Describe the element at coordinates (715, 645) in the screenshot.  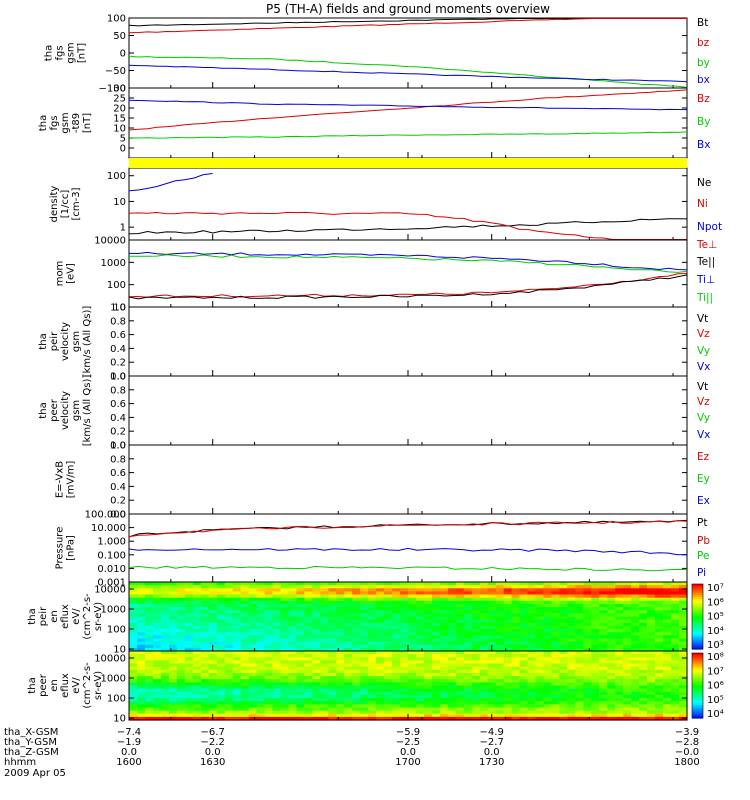
I see `colorbar-tick: 10³` at that location.